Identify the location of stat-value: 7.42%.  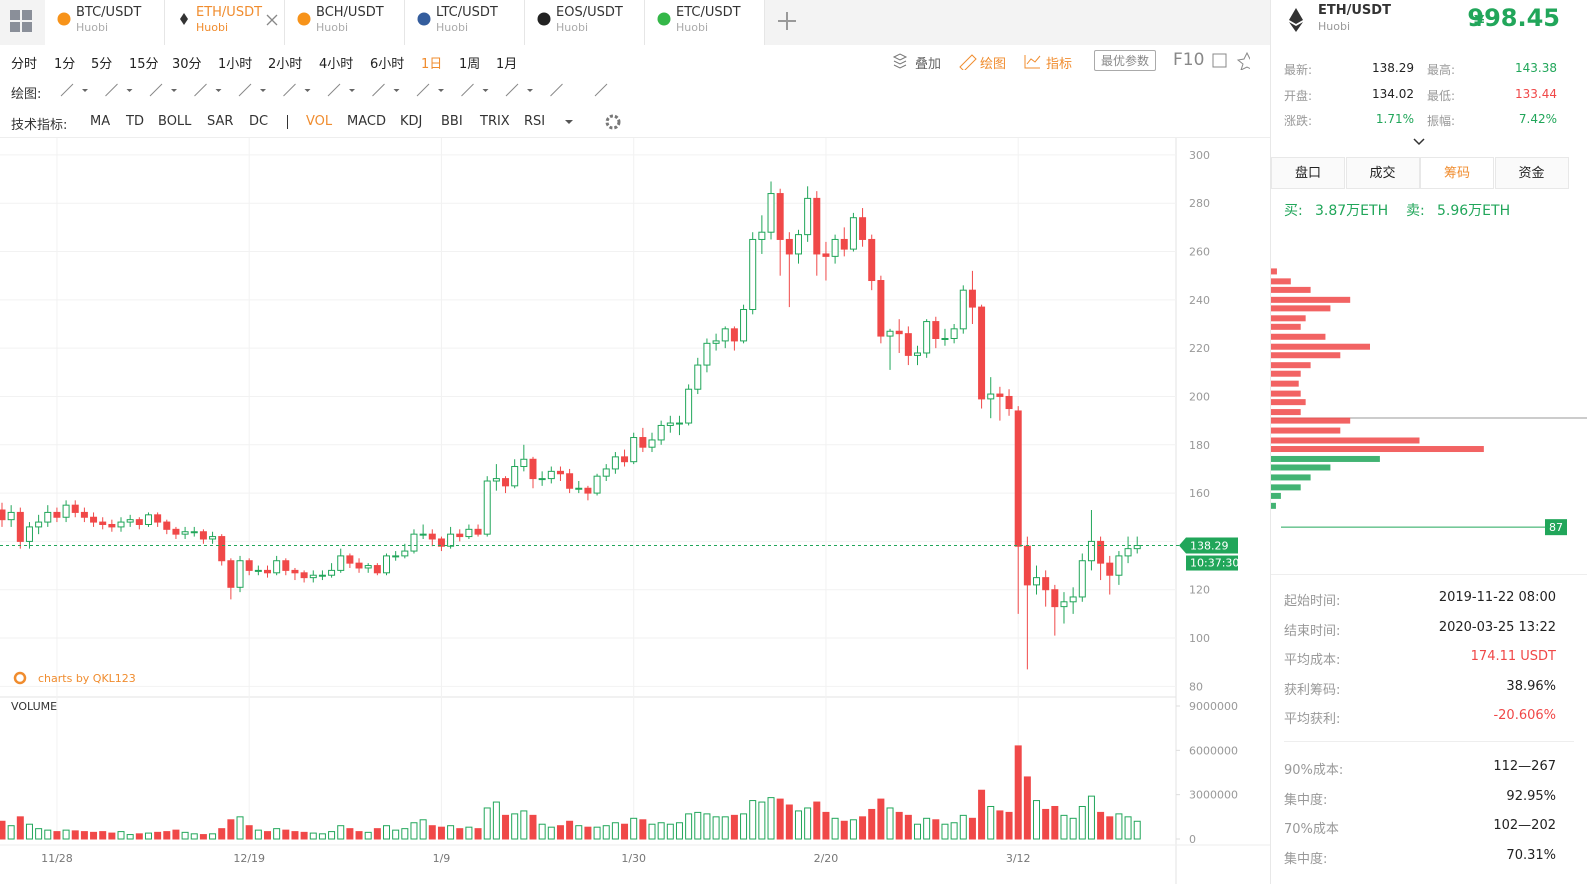
(1537, 119).